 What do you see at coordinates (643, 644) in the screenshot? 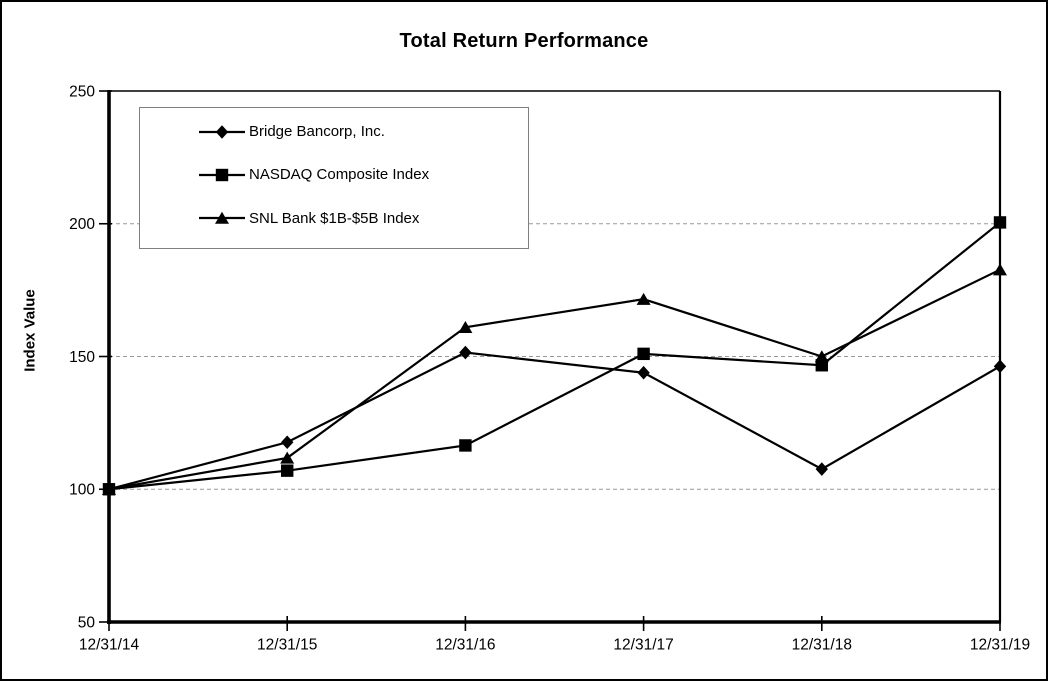
I see `x-tick-label: 12/31/17` at bounding box center [643, 644].